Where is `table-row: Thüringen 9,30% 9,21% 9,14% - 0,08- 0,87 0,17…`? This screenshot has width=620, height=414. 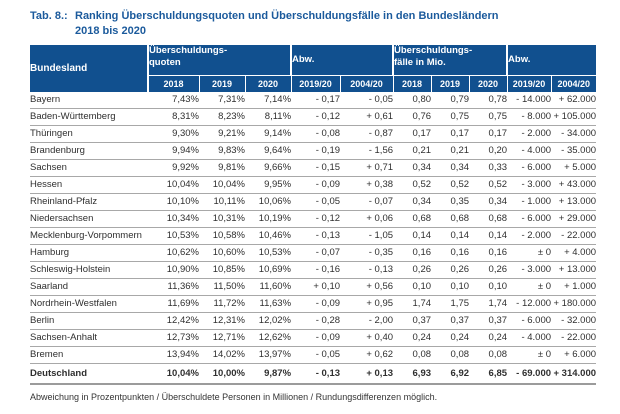
table-row: Thüringen 9,30% 9,21% 9,14% - 0,08- 0,87 0,17… is located at coordinates (313, 134).